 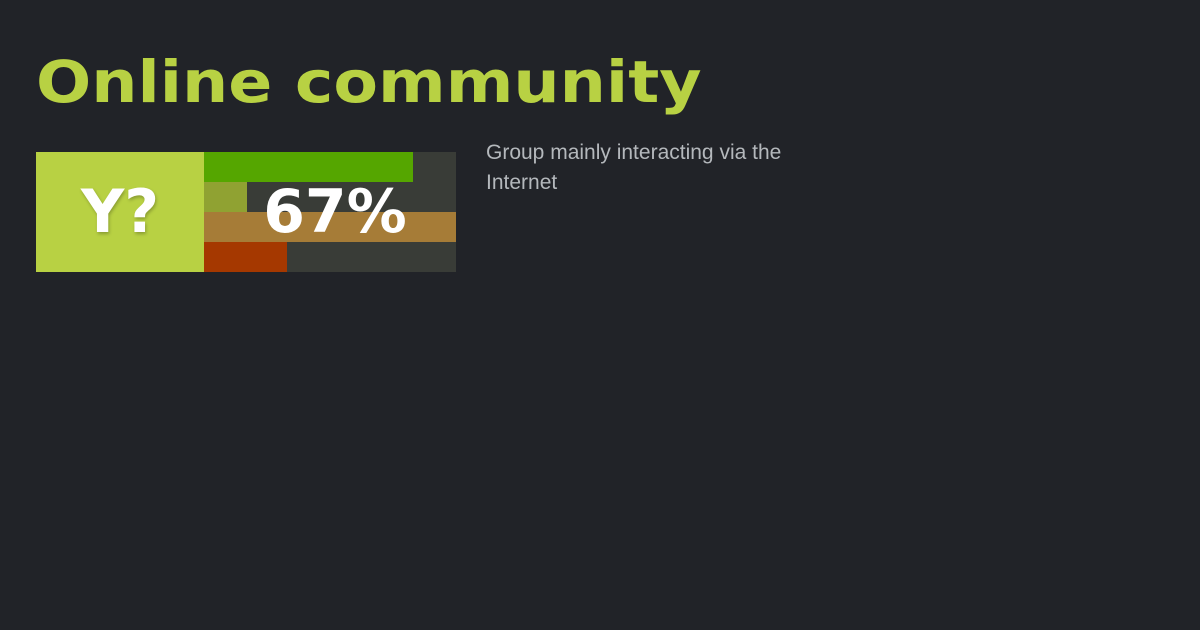 What do you see at coordinates (120, 212) in the screenshot?
I see `badge-prefix: Y?` at bounding box center [120, 212].